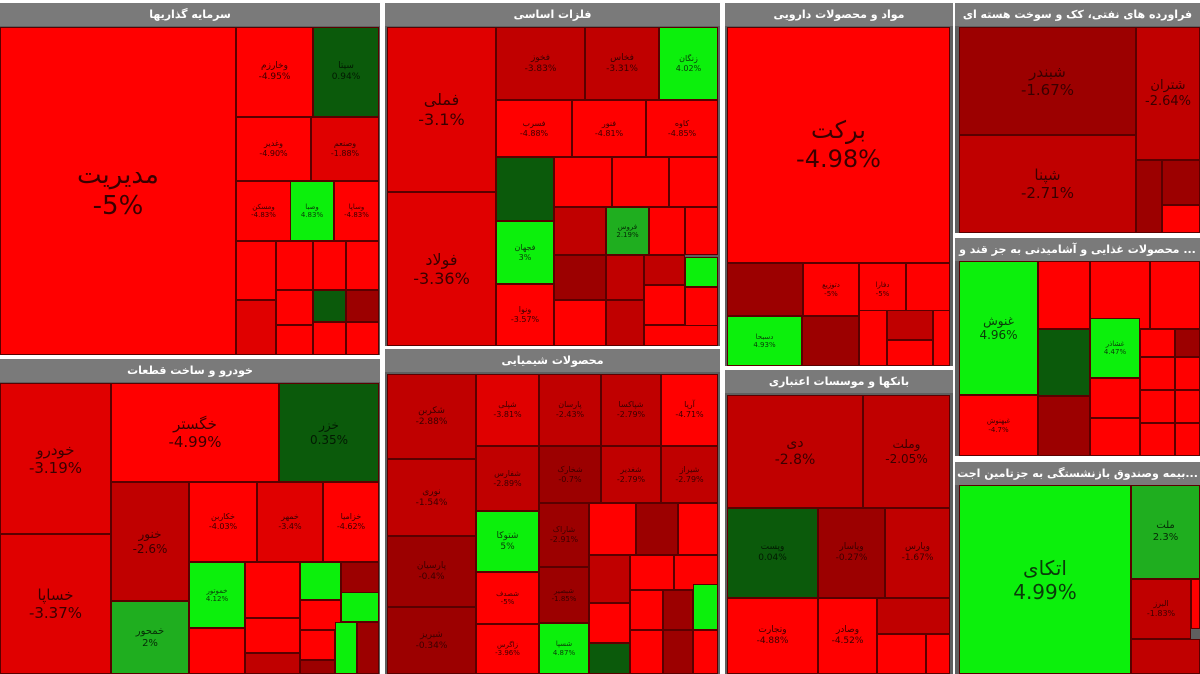  I want to click on stock-tile: فجهان 3%, so click(525, 252).